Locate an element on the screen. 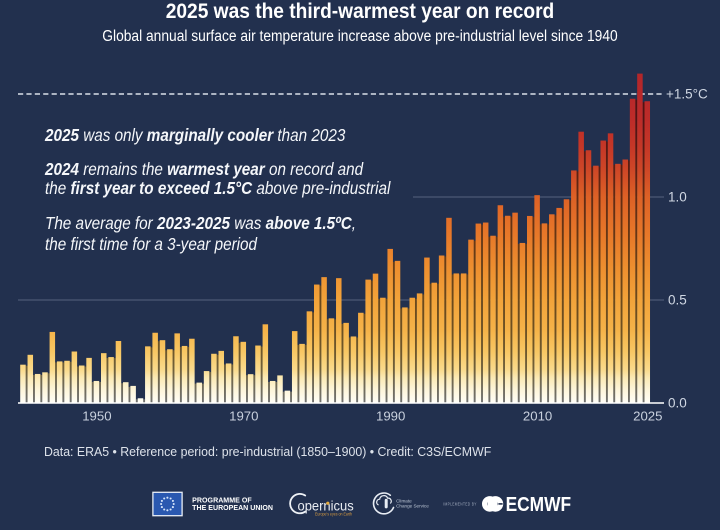 This screenshot has height=530, width=720. svg-text: Climate is located at coordinates (404, 501).